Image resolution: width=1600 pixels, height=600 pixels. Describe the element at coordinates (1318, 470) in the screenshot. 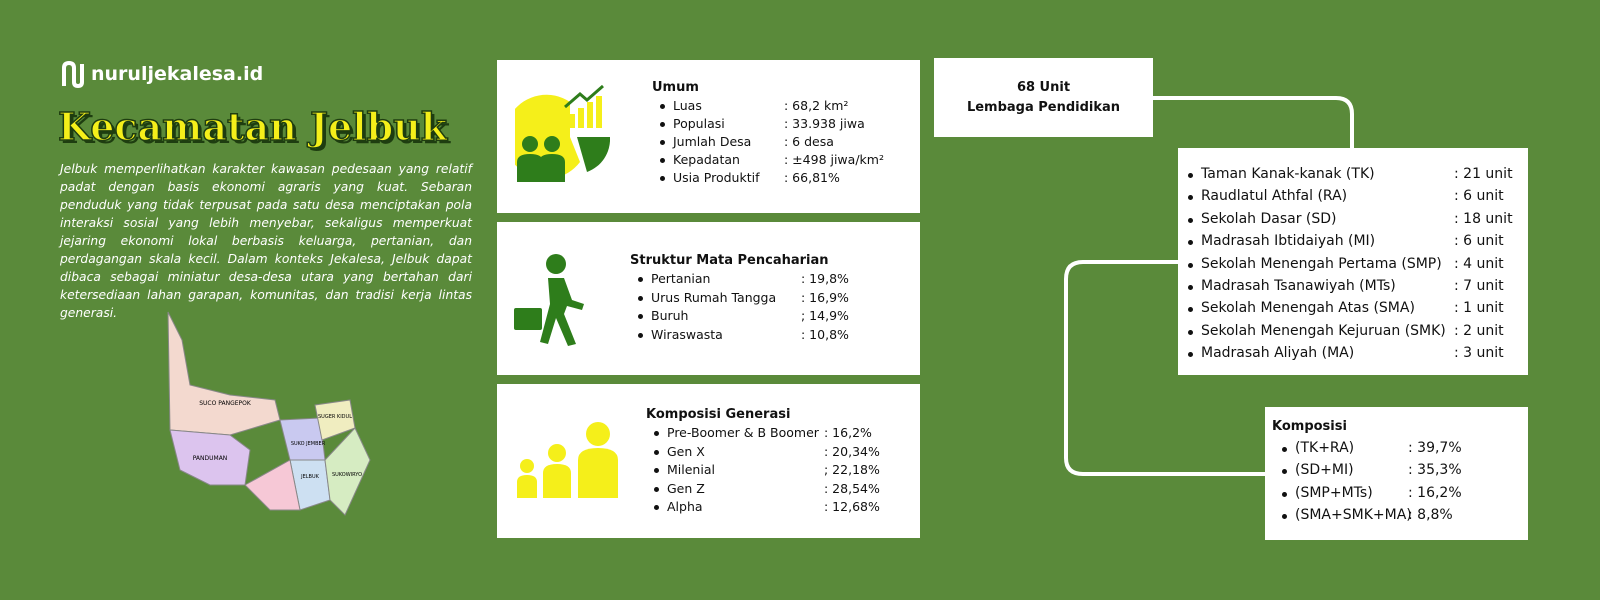

I see `item-label: (SD+MI)` at that location.